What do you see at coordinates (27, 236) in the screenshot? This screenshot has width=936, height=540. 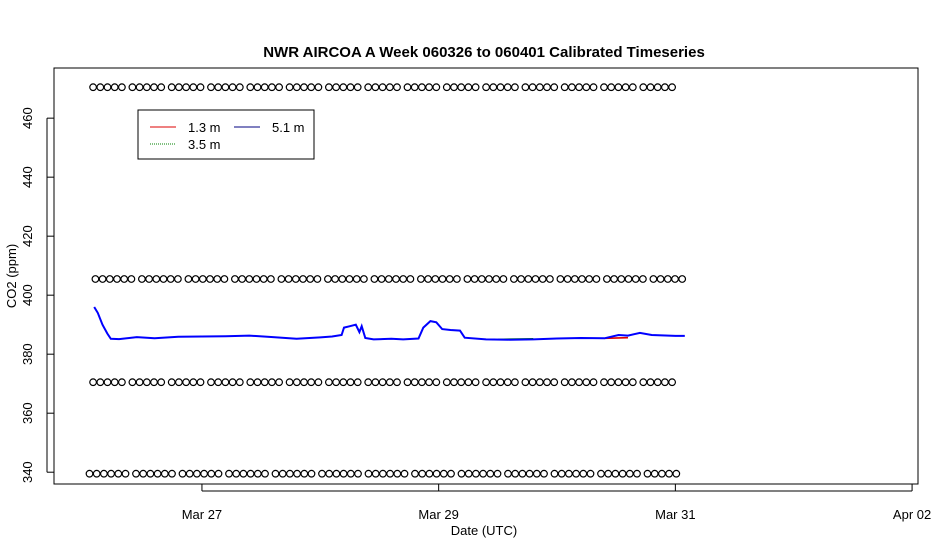 I see `y-tick-label: 420` at bounding box center [27, 236].